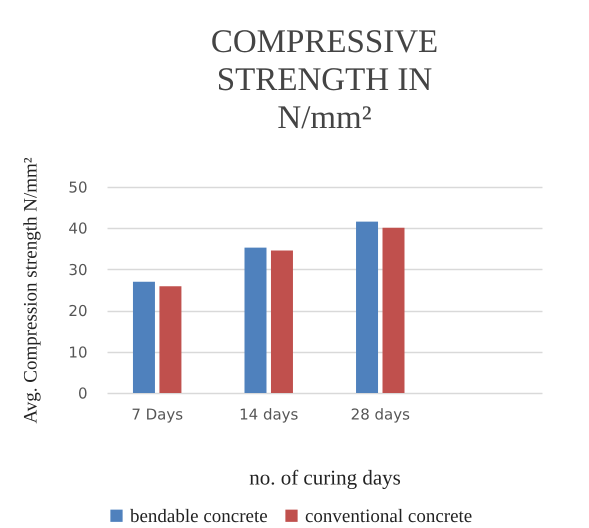 The height and width of the screenshot is (528, 589). What do you see at coordinates (269, 415) in the screenshot?
I see `x-tick-label: 14 days` at bounding box center [269, 415].